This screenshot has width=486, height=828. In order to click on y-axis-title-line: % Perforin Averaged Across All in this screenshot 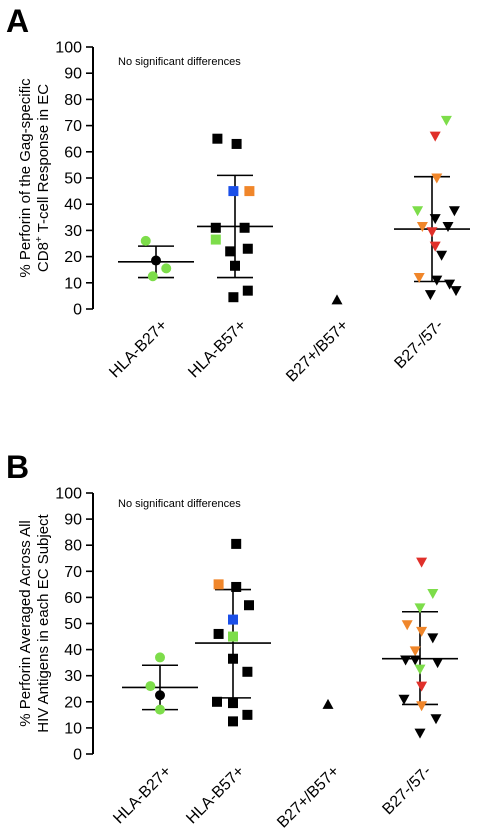, I will do `click(25, 623)`.